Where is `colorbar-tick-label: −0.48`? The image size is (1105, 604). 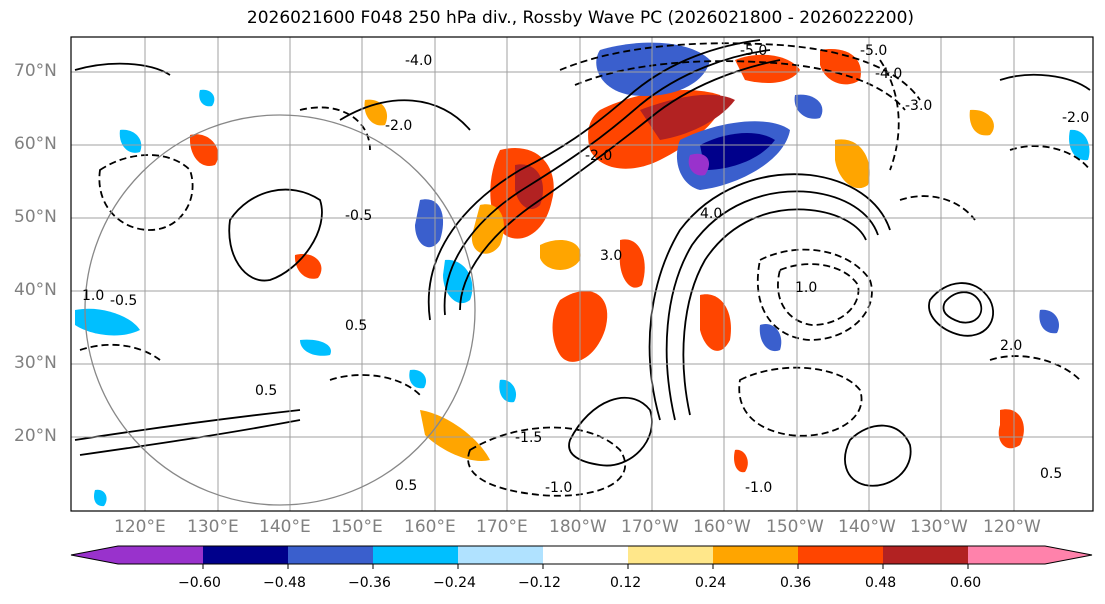
colorbar-tick-label: −0.48 is located at coordinates (284, 583).